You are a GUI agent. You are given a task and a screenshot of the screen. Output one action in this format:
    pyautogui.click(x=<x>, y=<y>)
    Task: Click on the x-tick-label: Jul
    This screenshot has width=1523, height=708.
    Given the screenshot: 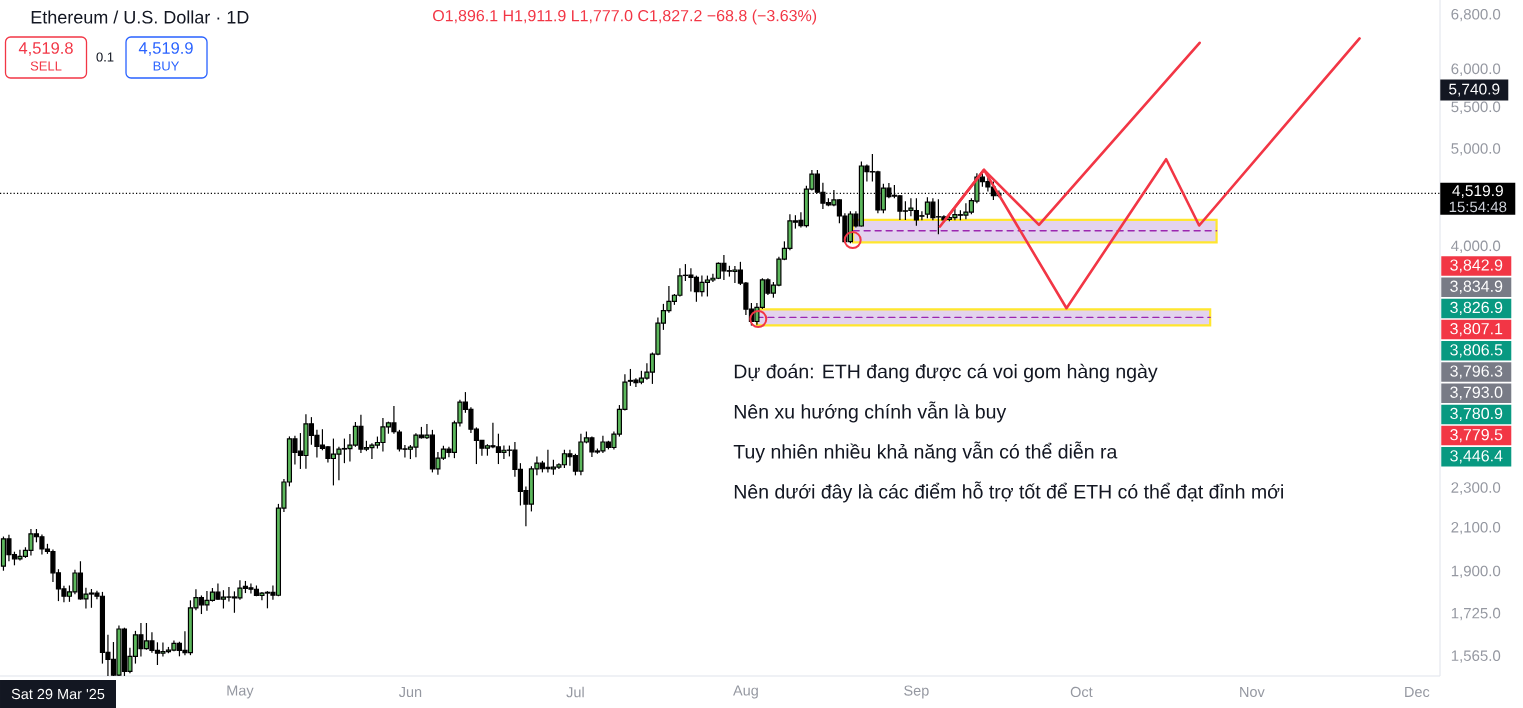 What is the action you would take?
    pyautogui.click(x=575, y=692)
    